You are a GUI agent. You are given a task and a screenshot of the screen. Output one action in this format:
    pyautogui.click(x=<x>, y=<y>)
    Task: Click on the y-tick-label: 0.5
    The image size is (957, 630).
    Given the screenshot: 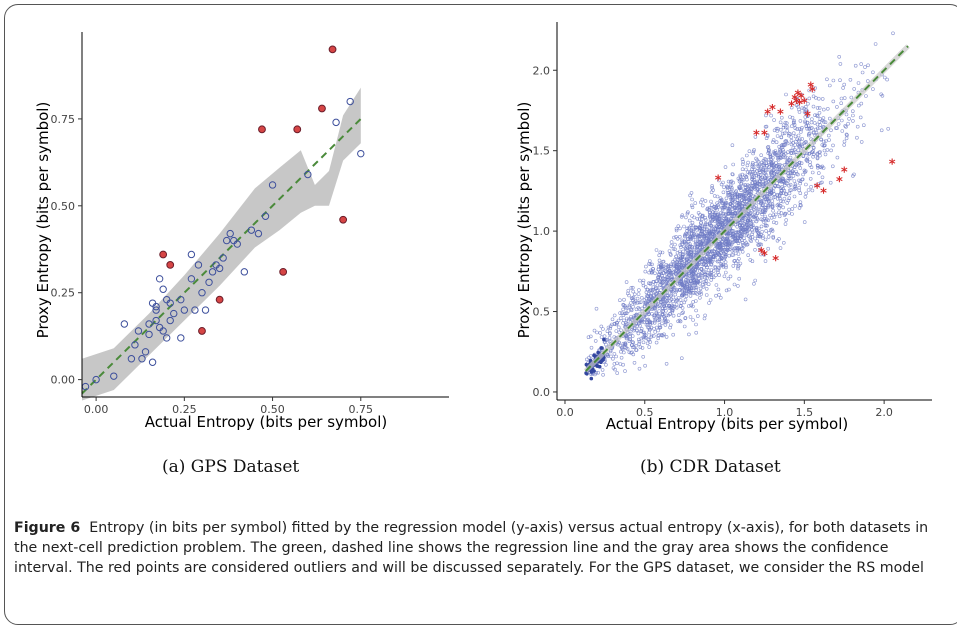 What is the action you would take?
    pyautogui.click(x=542, y=312)
    